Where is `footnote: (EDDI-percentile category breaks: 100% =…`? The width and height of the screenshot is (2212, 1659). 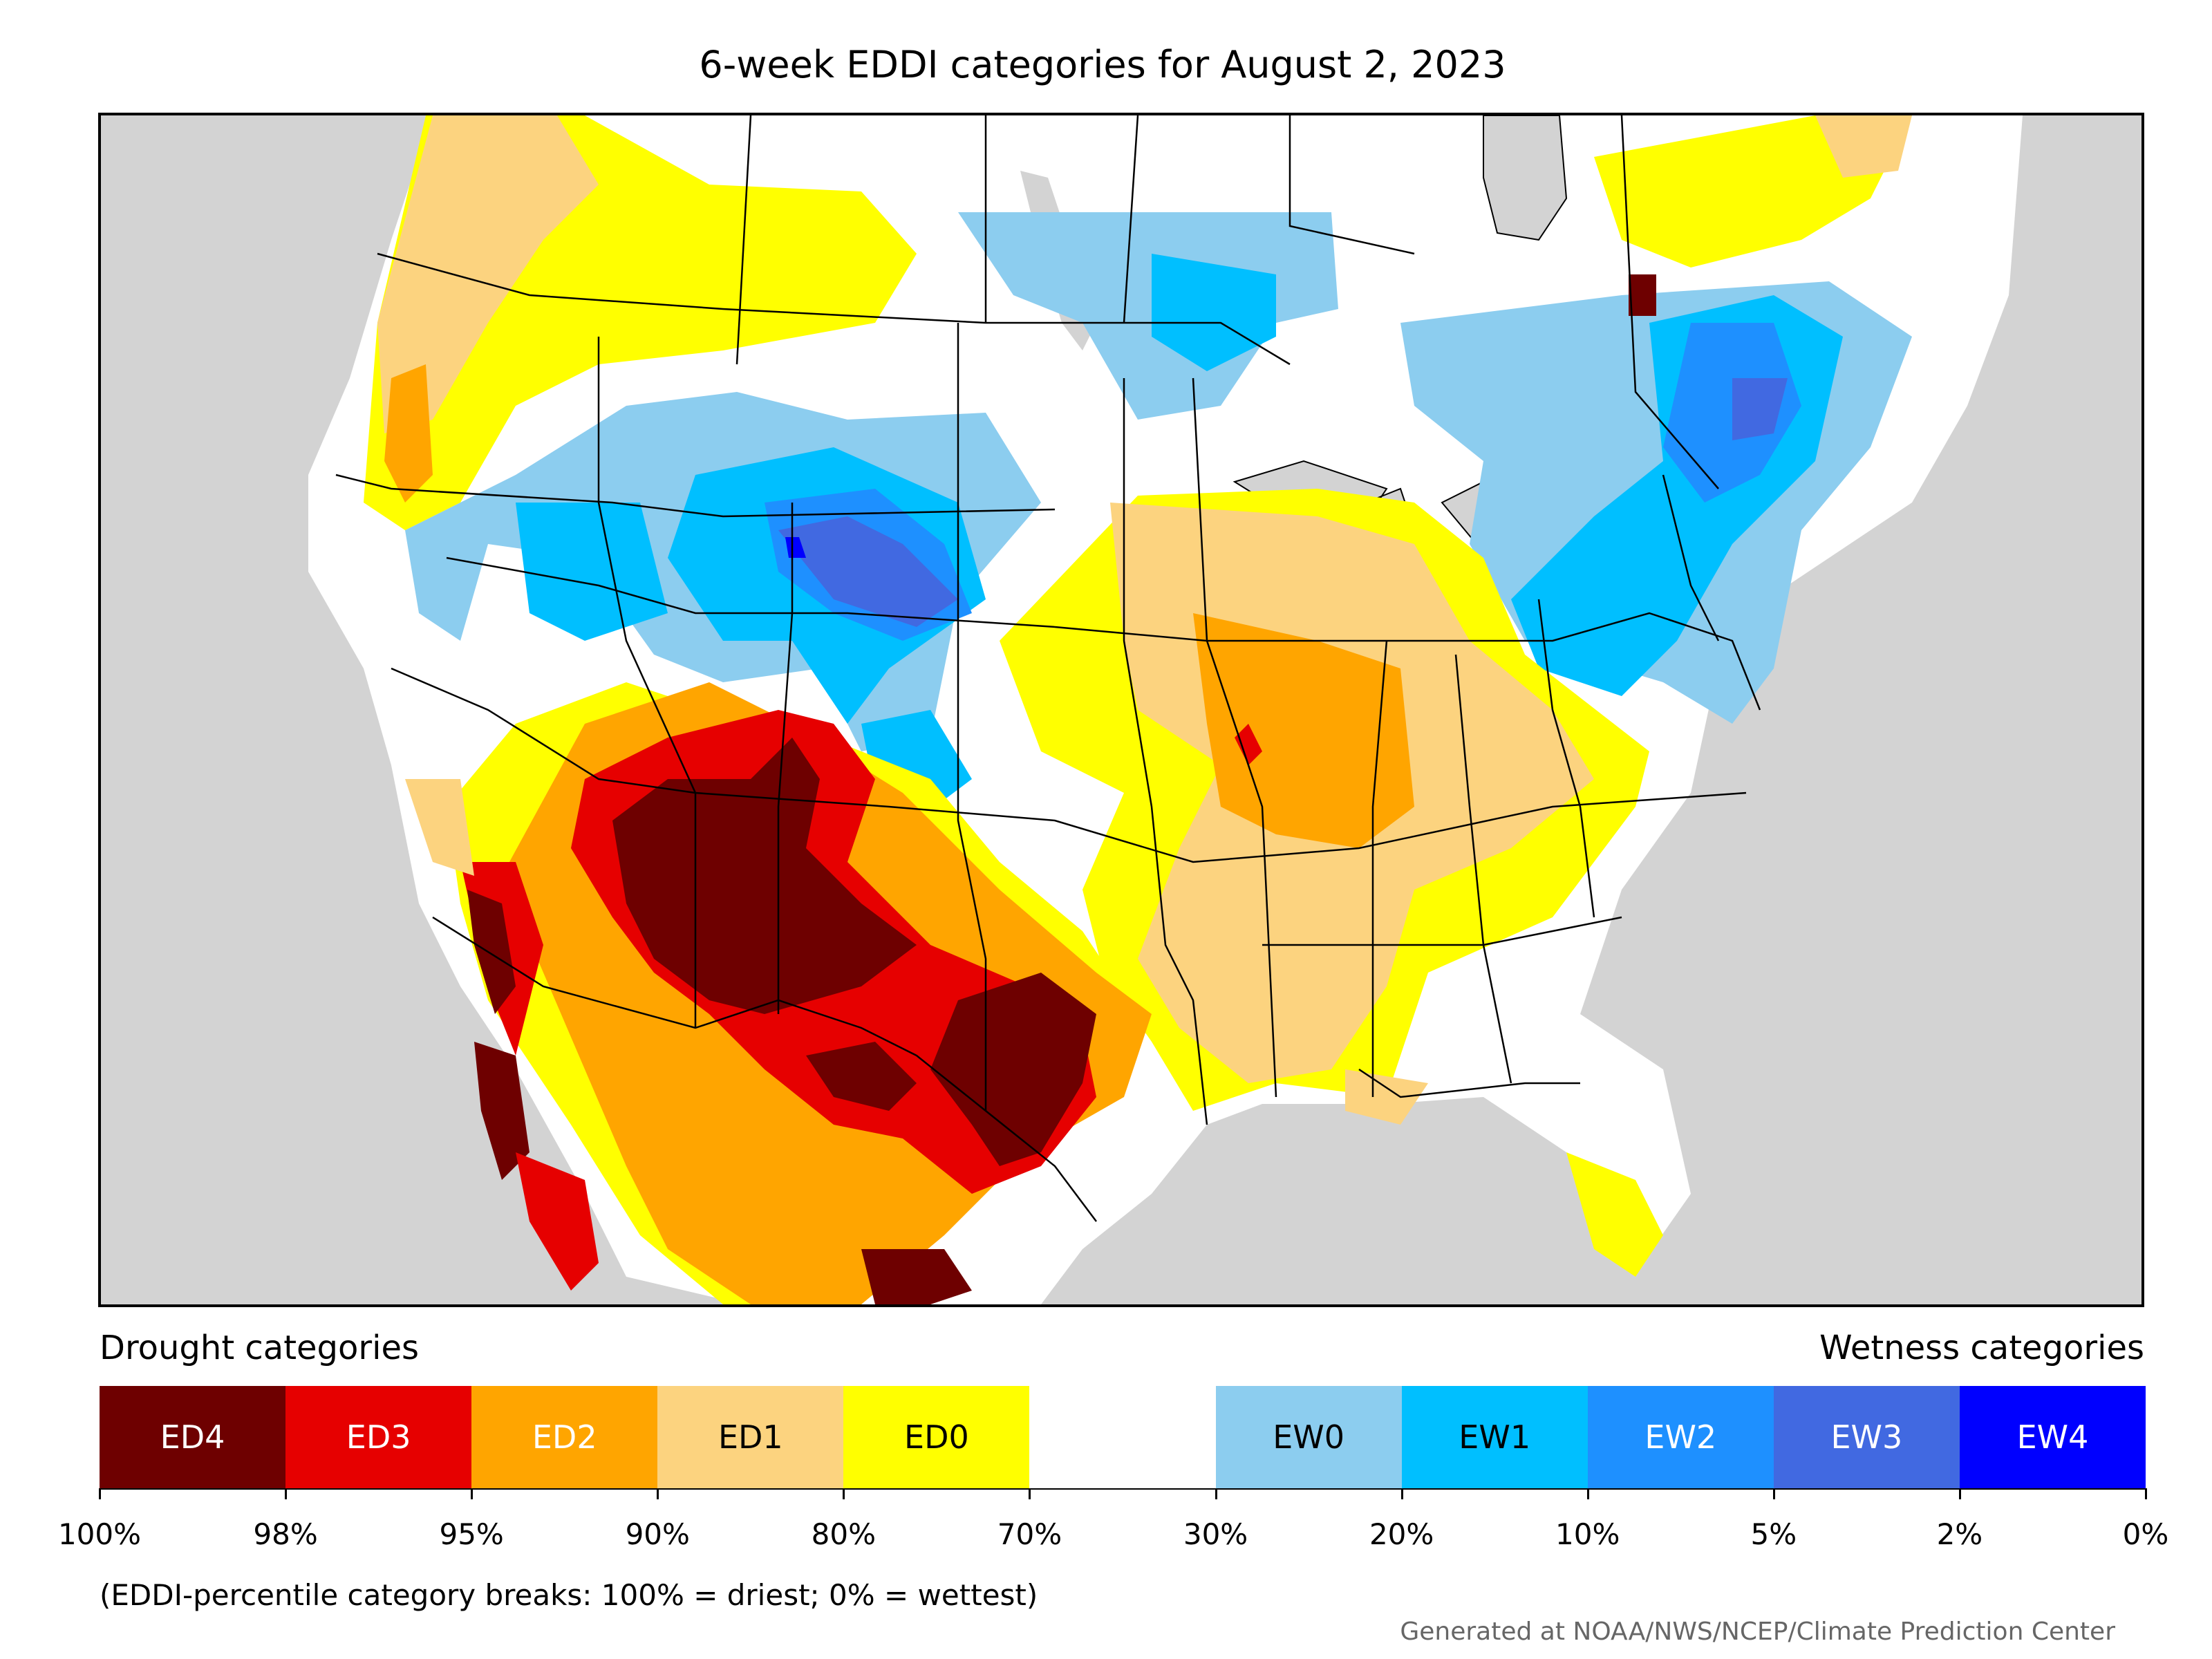 footnote: (EDDI-percentile category breaks: 100% =… is located at coordinates (569, 1595).